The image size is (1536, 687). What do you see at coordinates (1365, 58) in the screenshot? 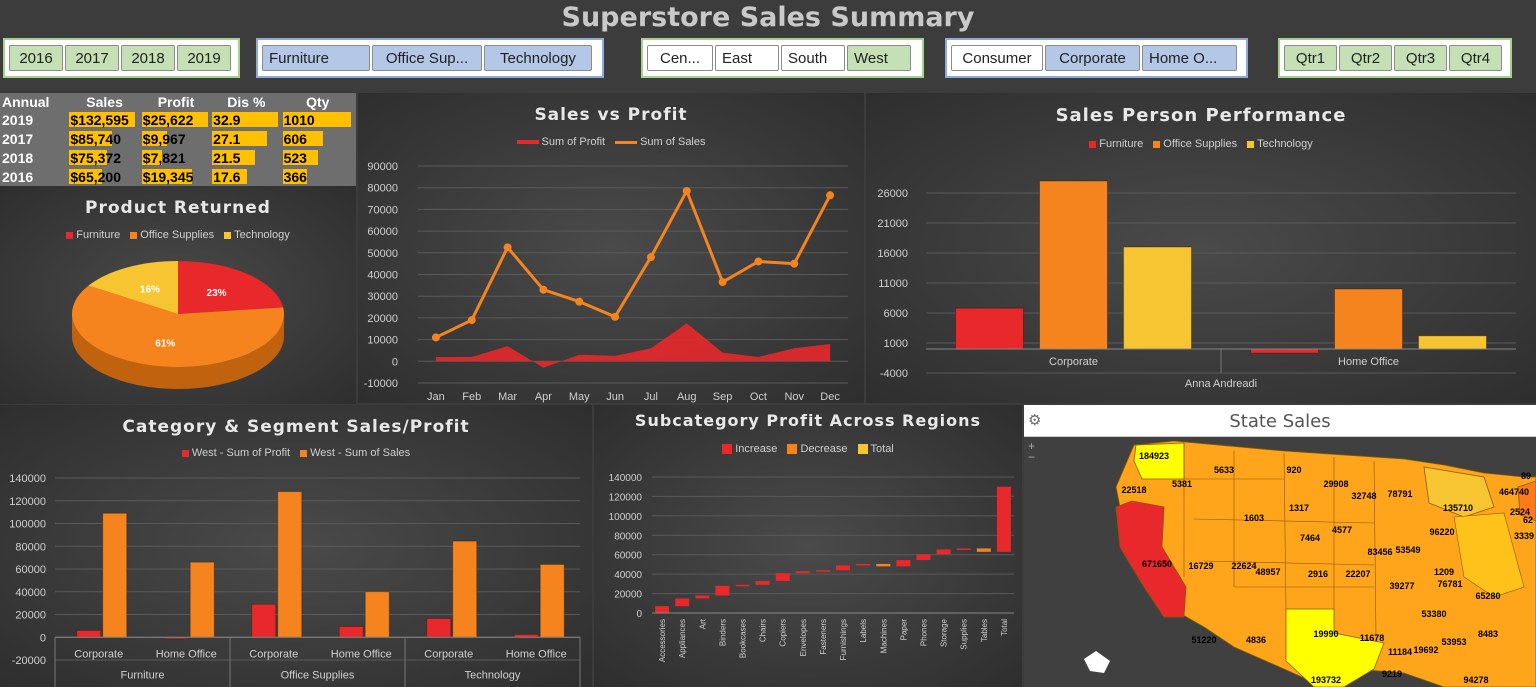
I see `slicer-quarter-2: Qtr2` at bounding box center [1365, 58].